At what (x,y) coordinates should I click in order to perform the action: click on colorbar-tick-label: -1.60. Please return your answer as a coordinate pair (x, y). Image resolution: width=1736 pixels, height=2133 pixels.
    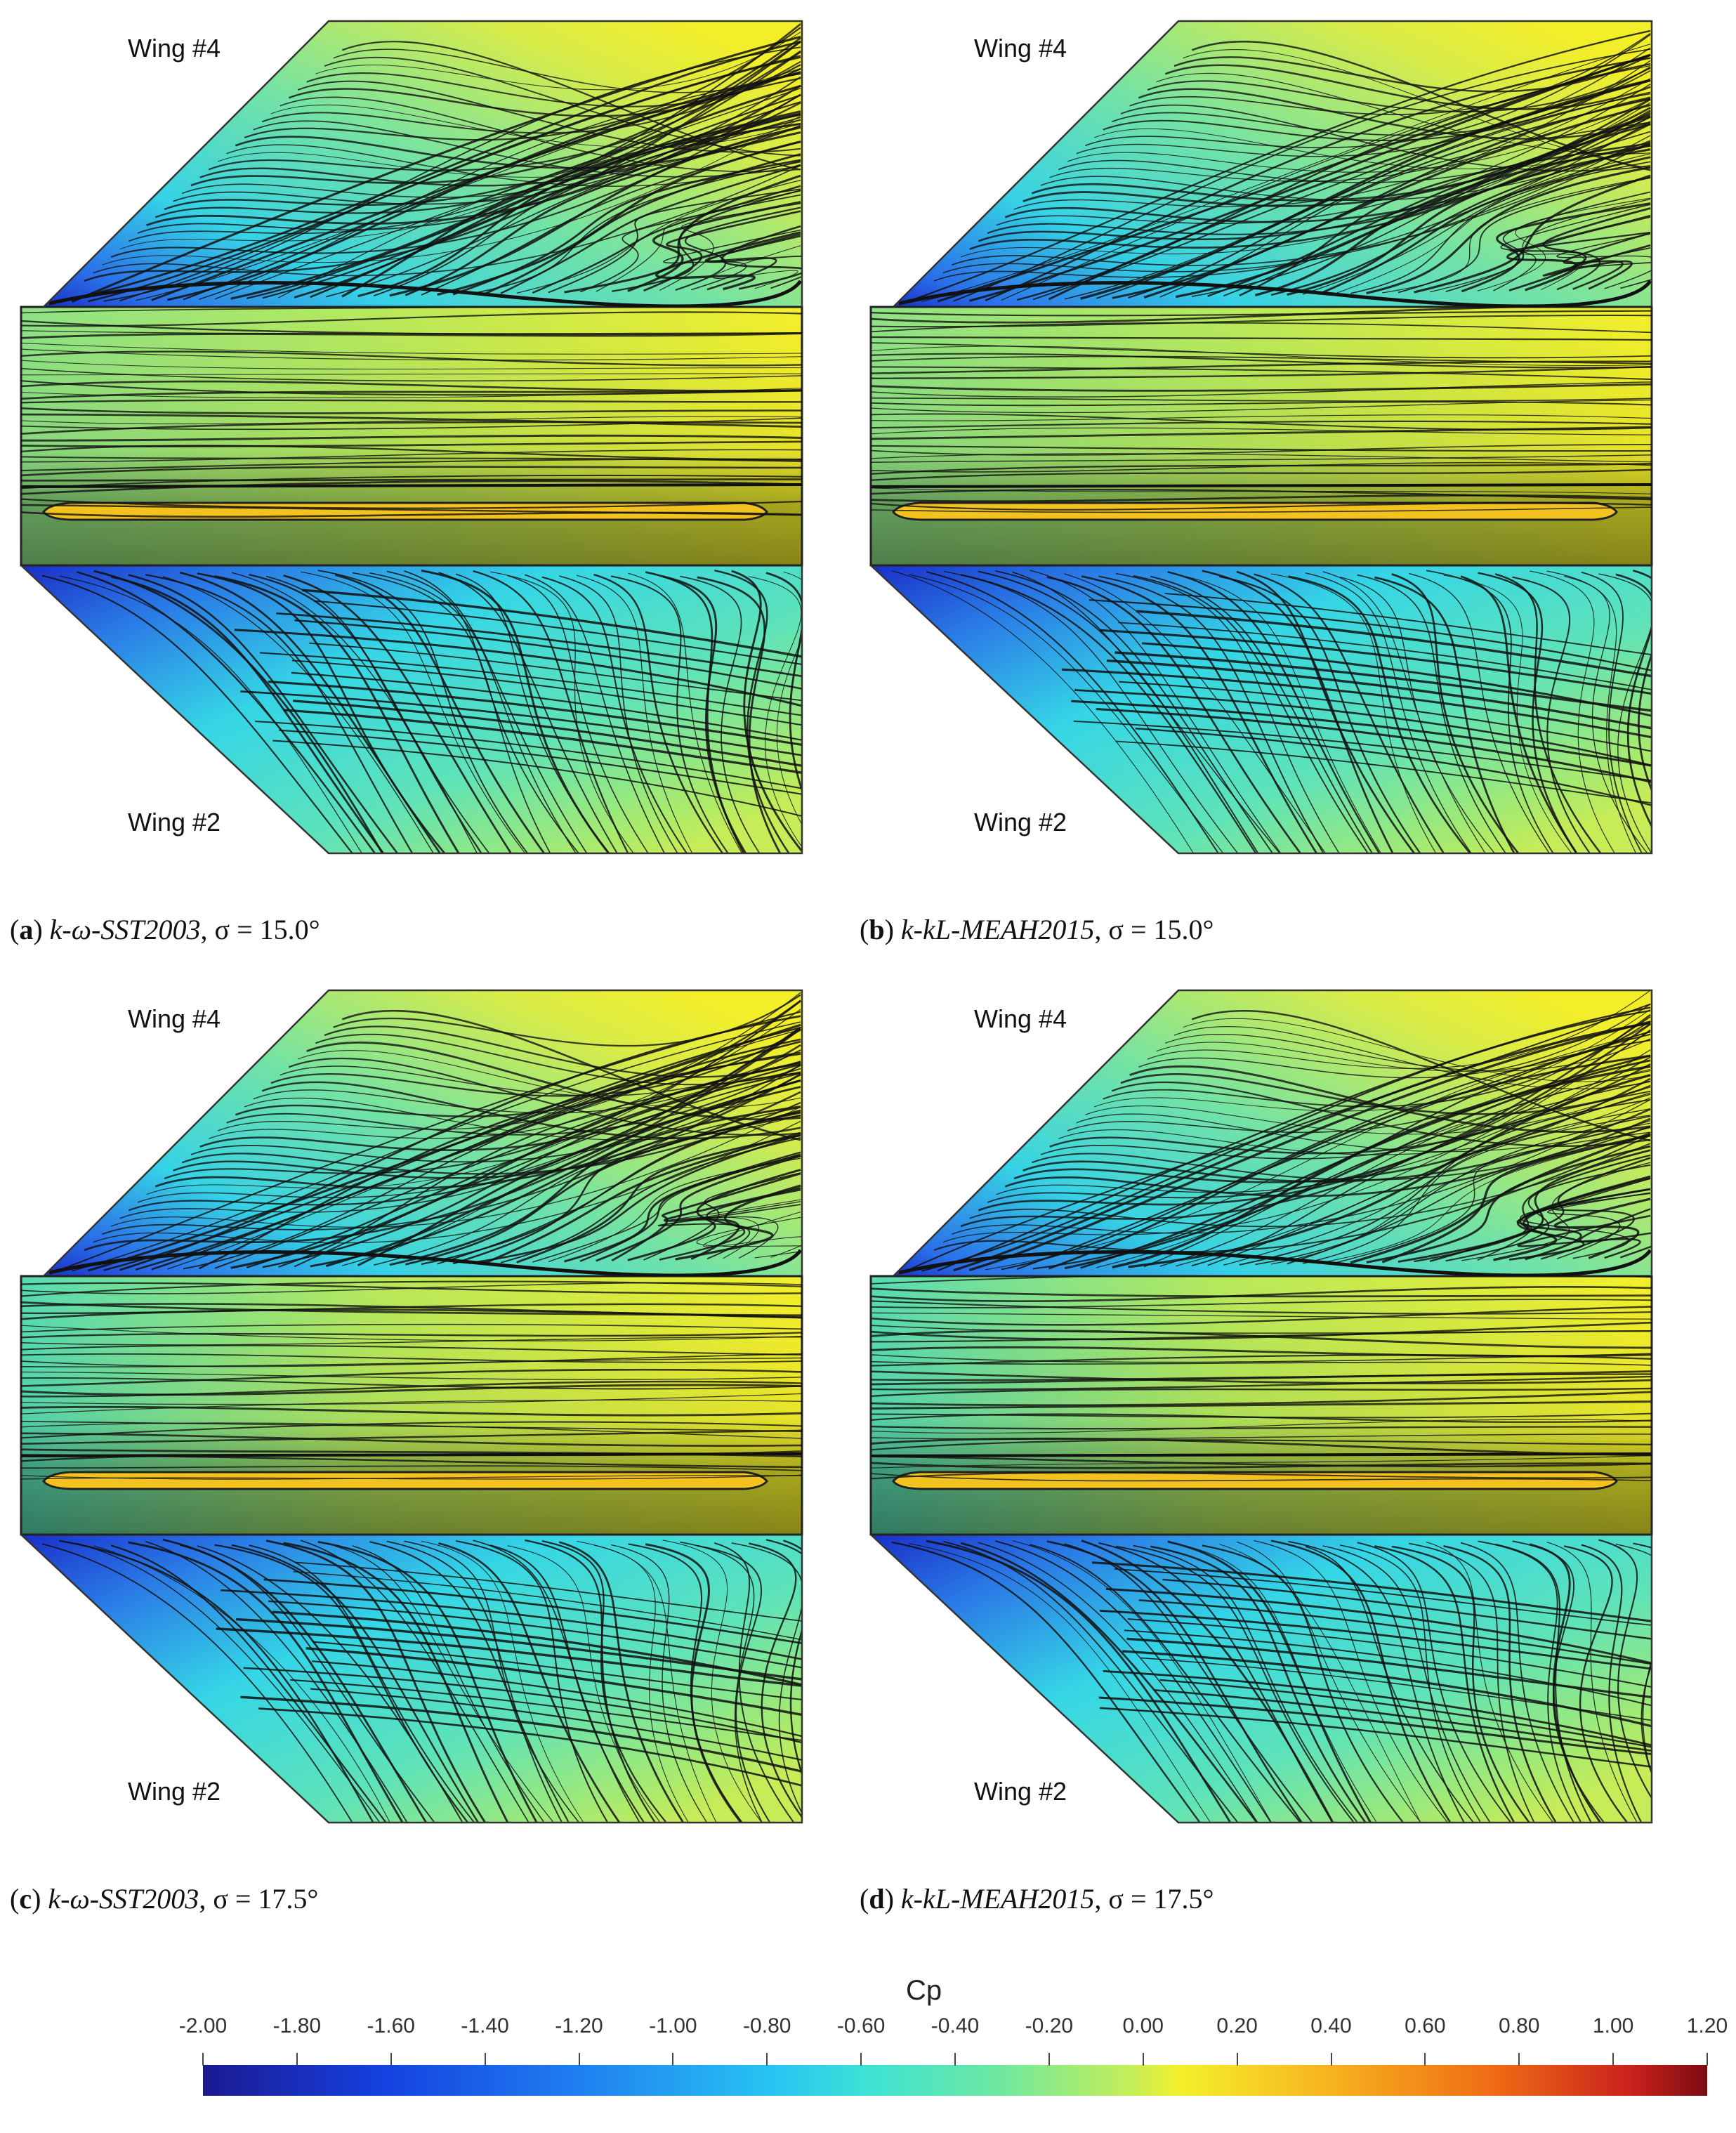
    Looking at the image, I should click on (391, 2026).